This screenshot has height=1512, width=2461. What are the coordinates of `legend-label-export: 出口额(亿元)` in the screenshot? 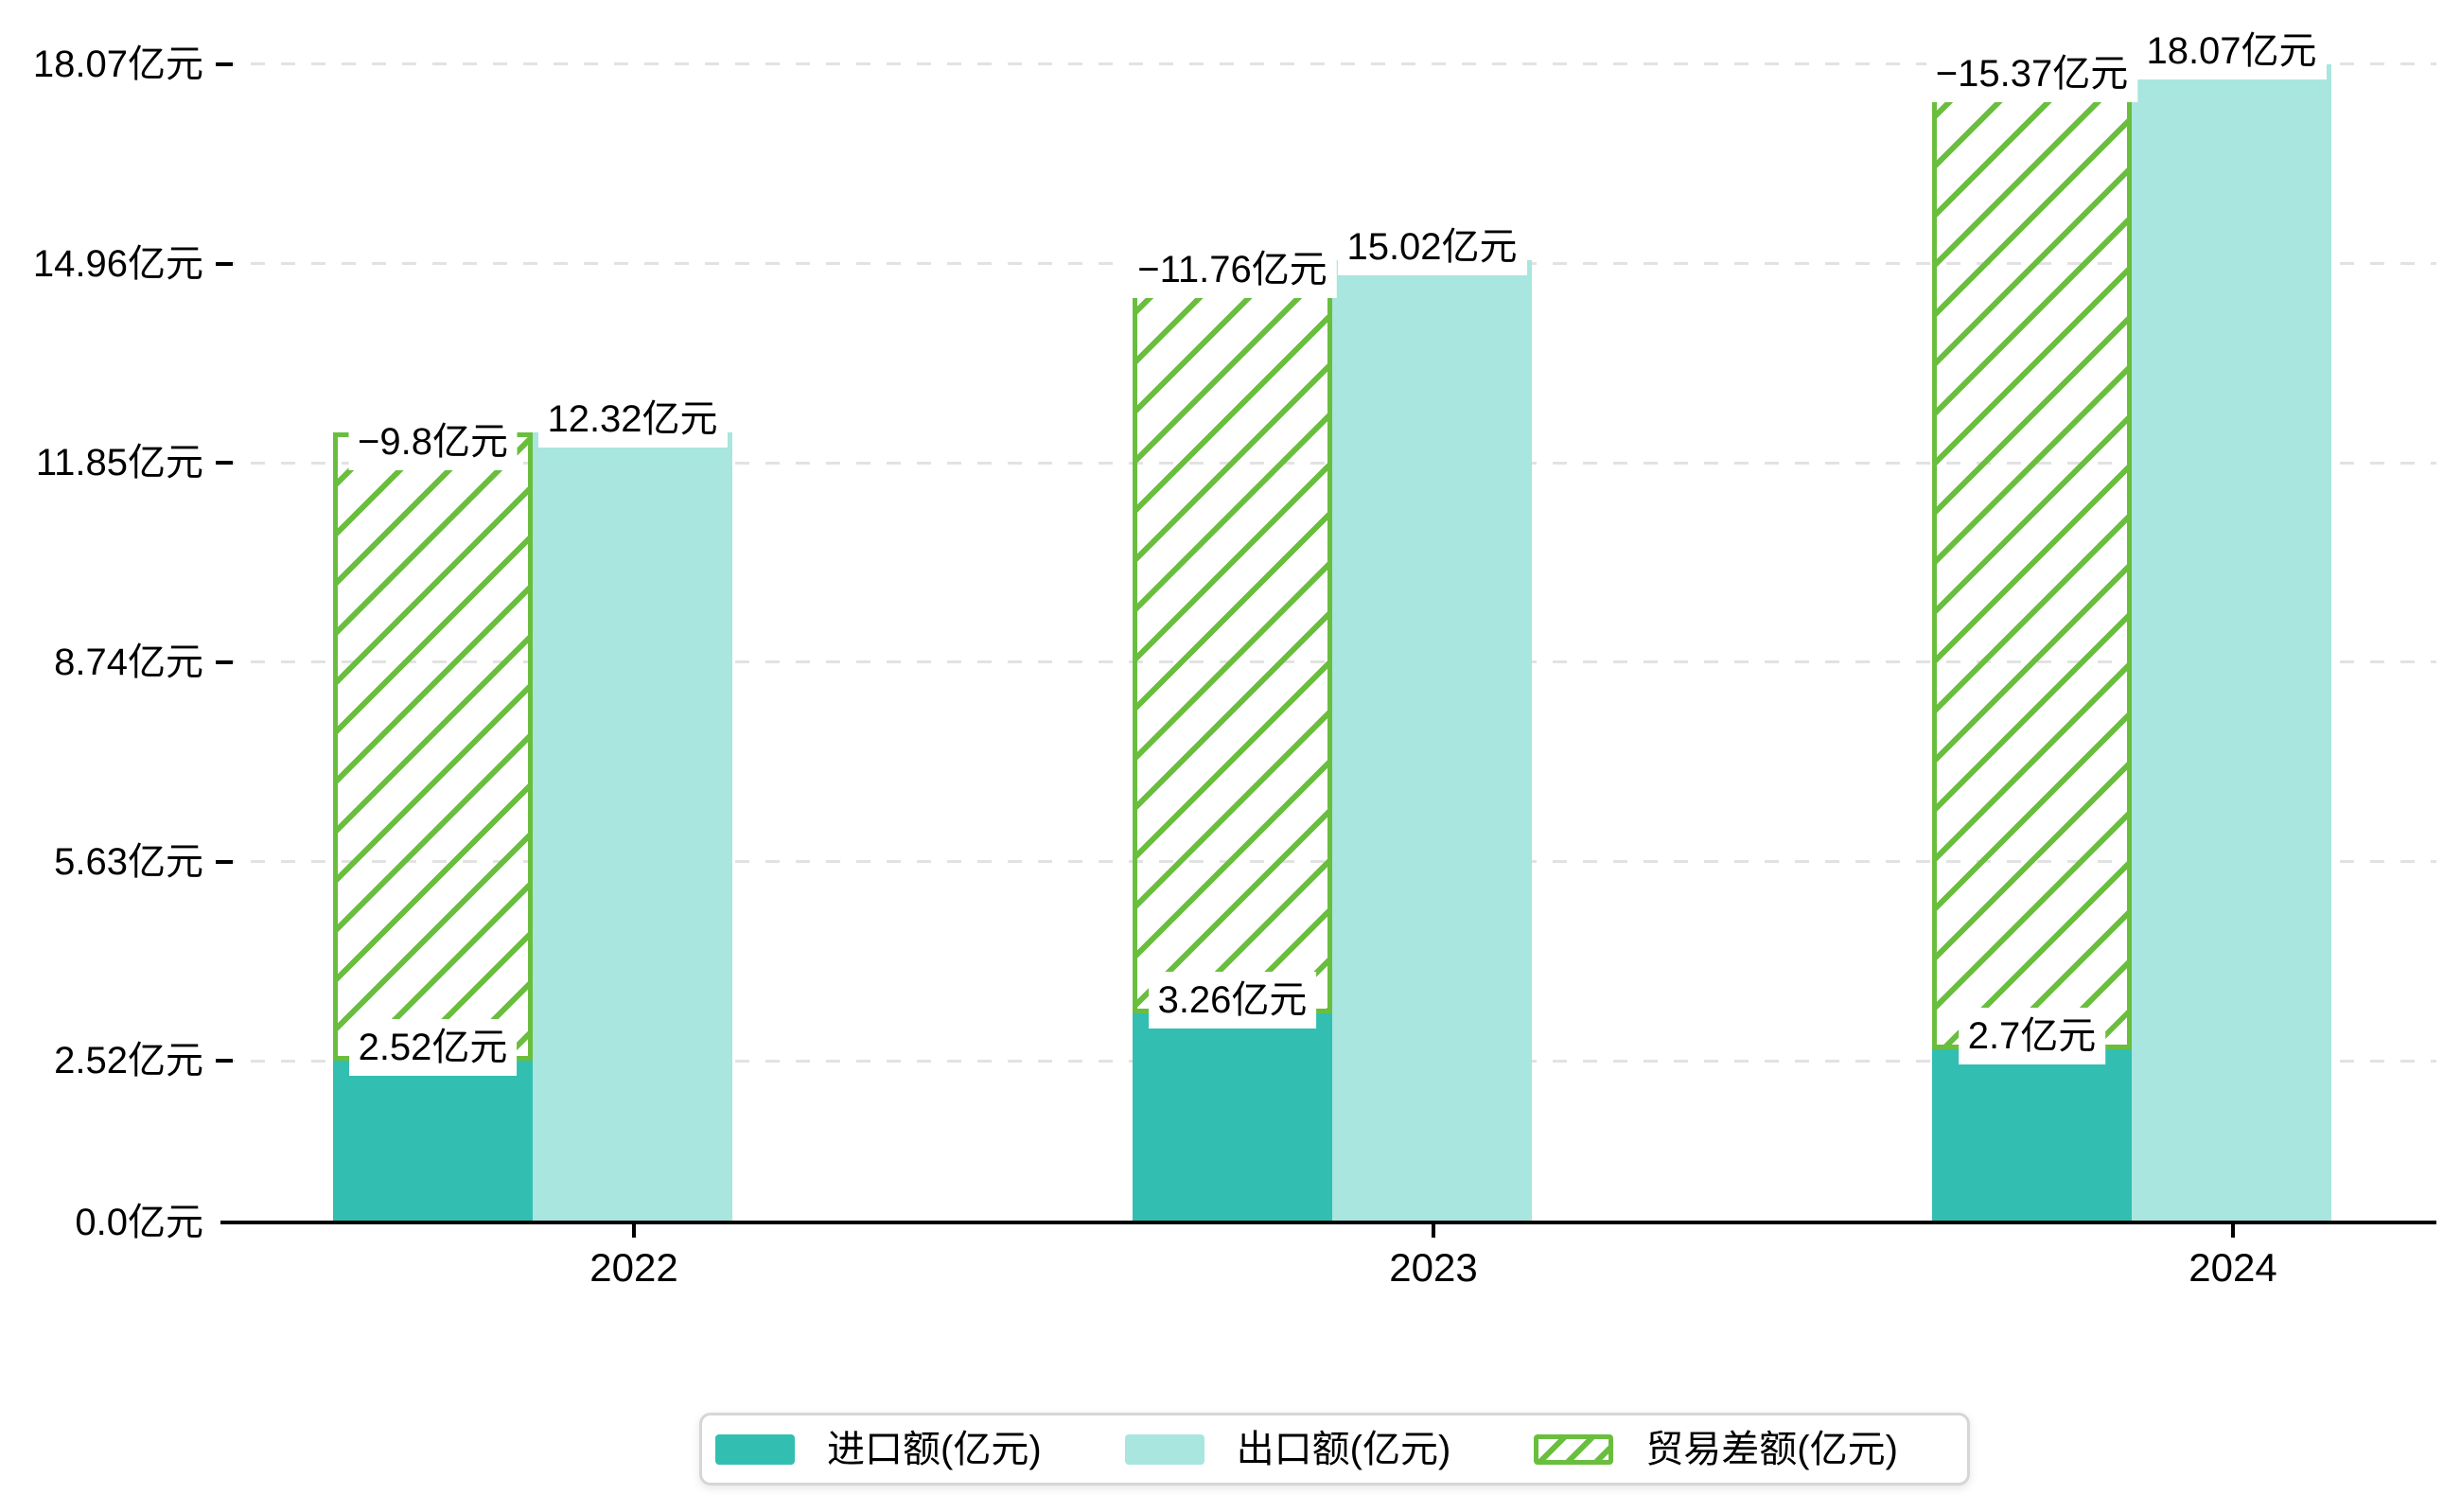 It's located at (1343, 1449).